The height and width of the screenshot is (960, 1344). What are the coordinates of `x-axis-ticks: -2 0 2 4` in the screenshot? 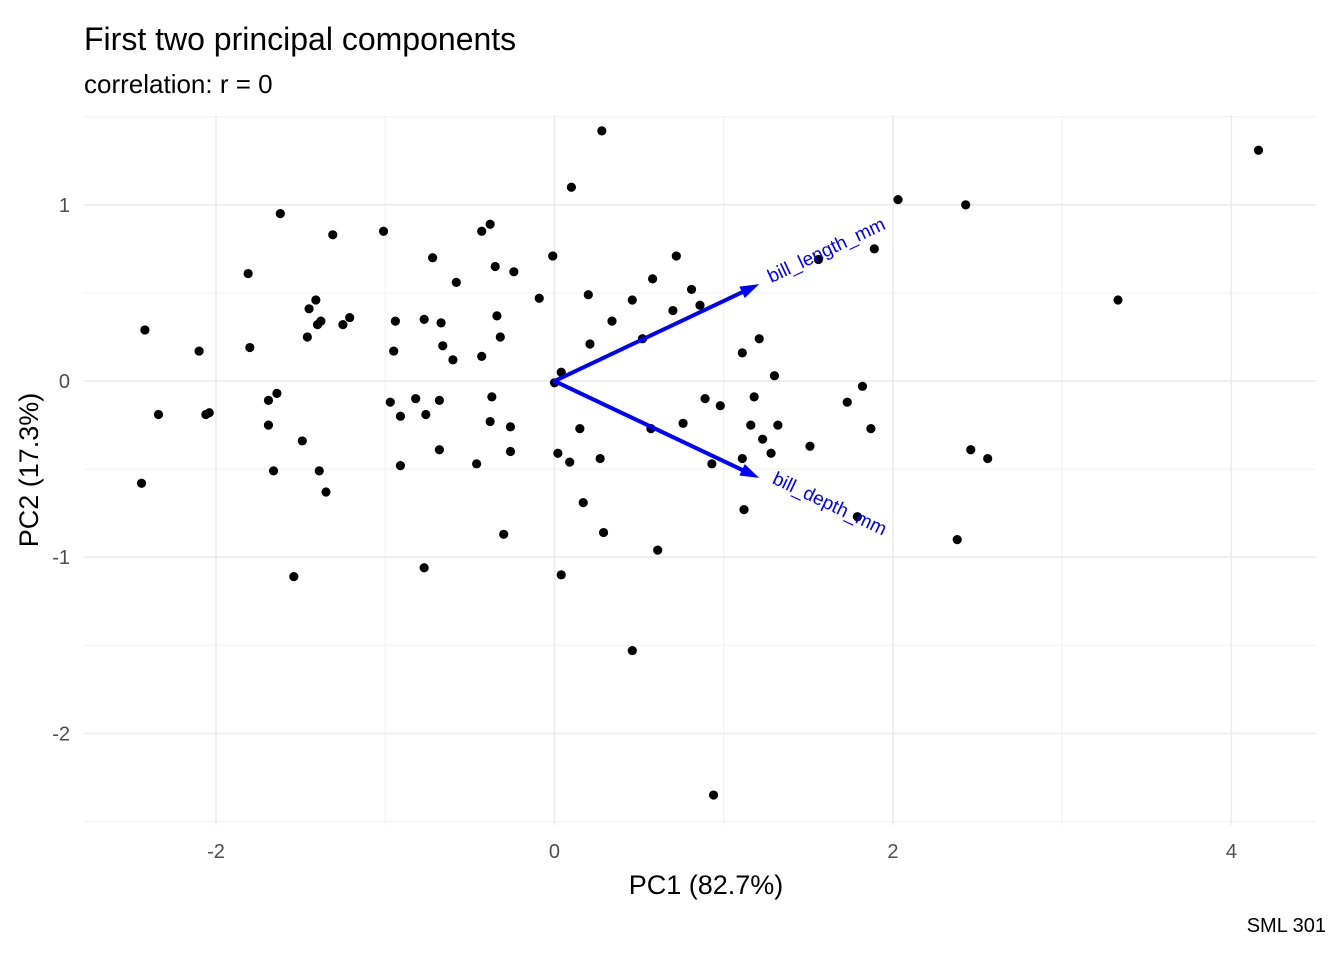 It's located at (722, 852).